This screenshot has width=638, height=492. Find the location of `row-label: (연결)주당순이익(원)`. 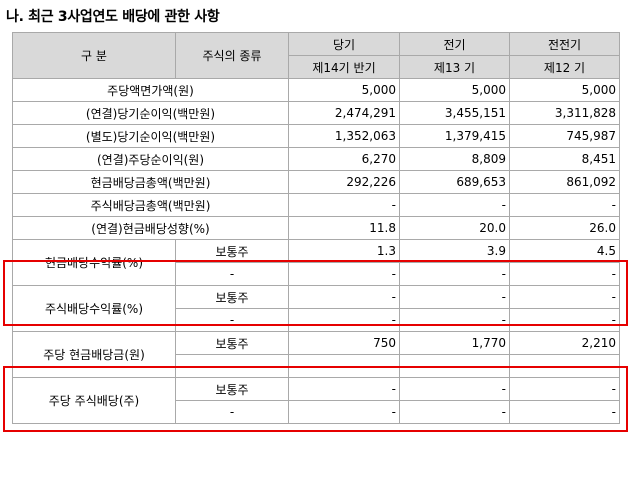

row-label: (연결)주당순이익(원) is located at coordinates (150, 159).